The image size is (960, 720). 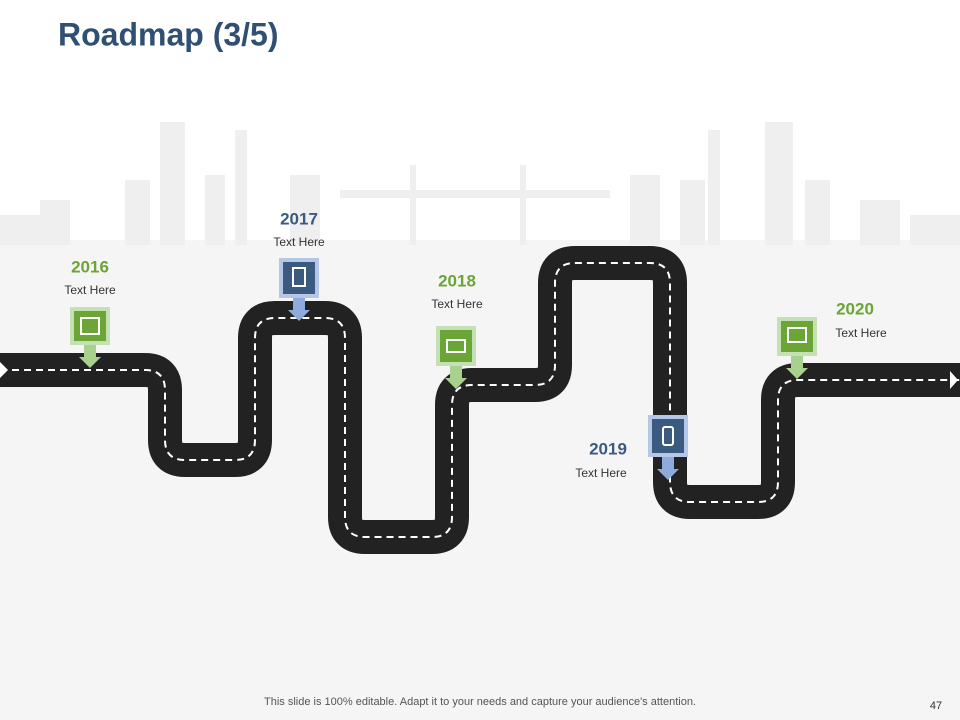 I want to click on milestone-year: 2016, so click(x=90, y=266).